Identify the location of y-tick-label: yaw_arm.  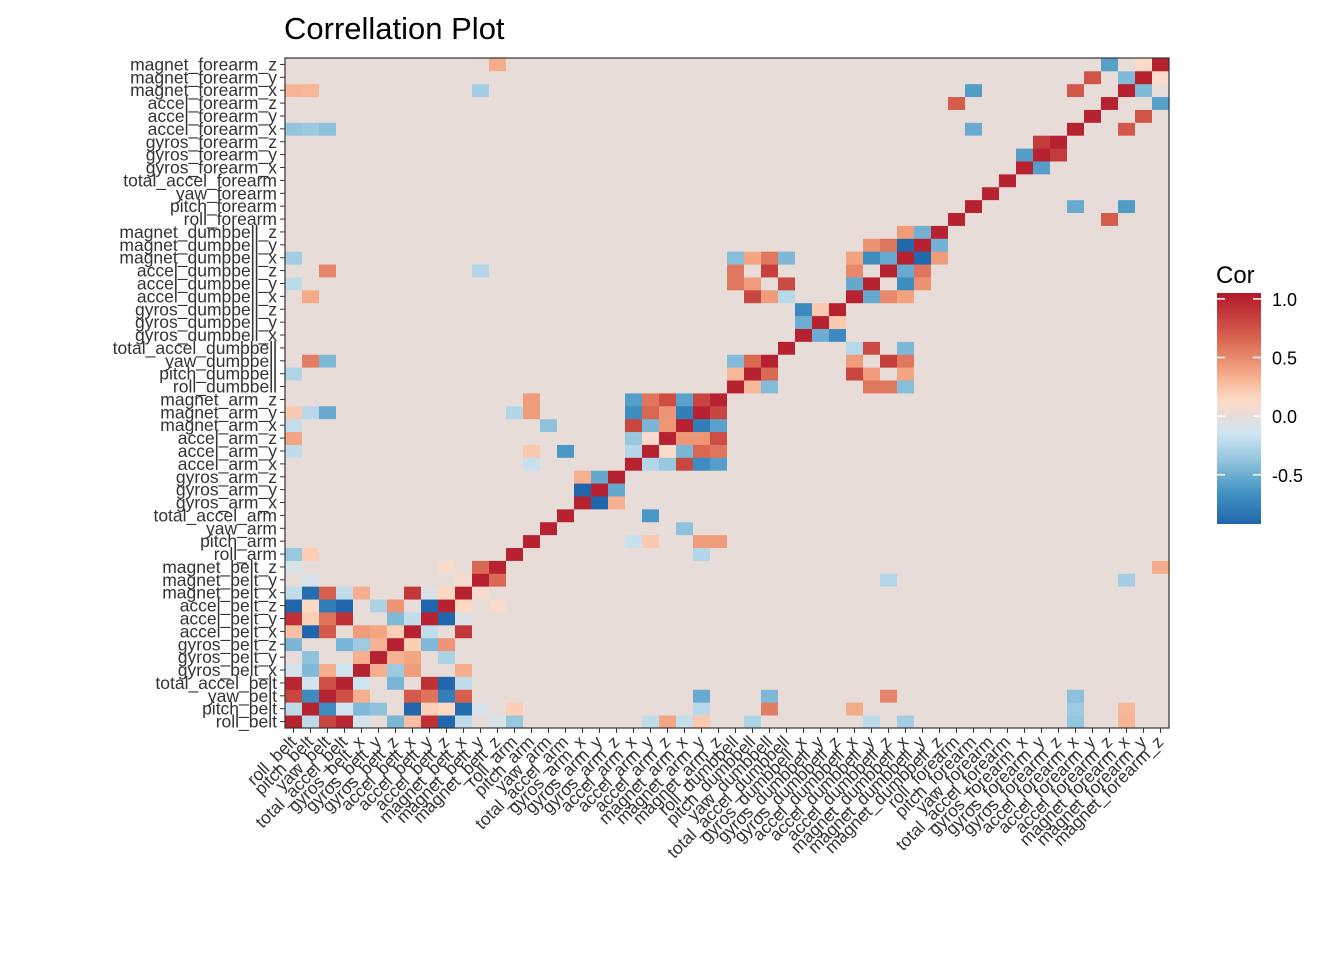
(241, 528).